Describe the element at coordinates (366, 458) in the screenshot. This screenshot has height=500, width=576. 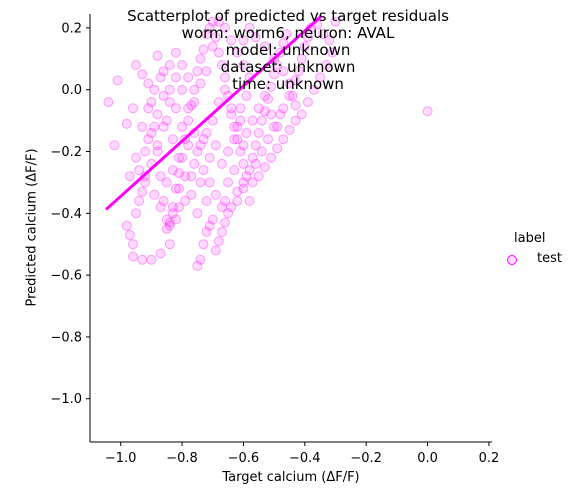
I see `x-tick-label: −0.2` at that location.